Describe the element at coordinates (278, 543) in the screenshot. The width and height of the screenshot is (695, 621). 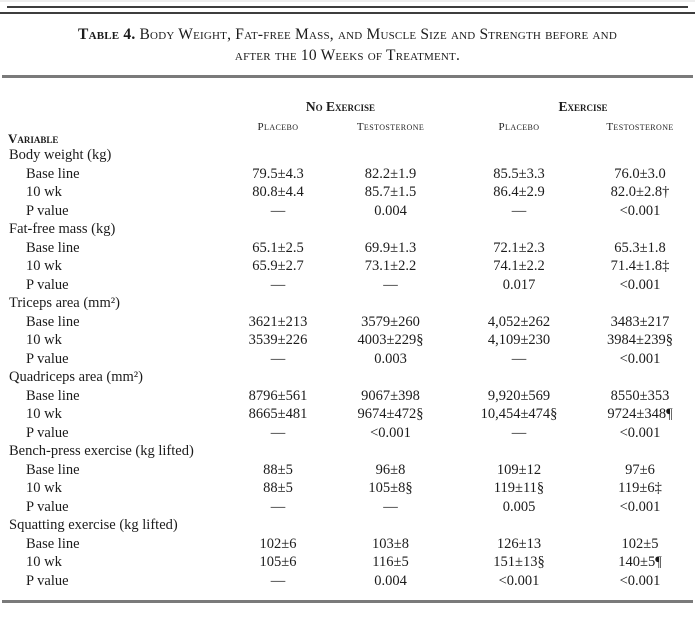
I see `value-cell: 102±6` at that location.